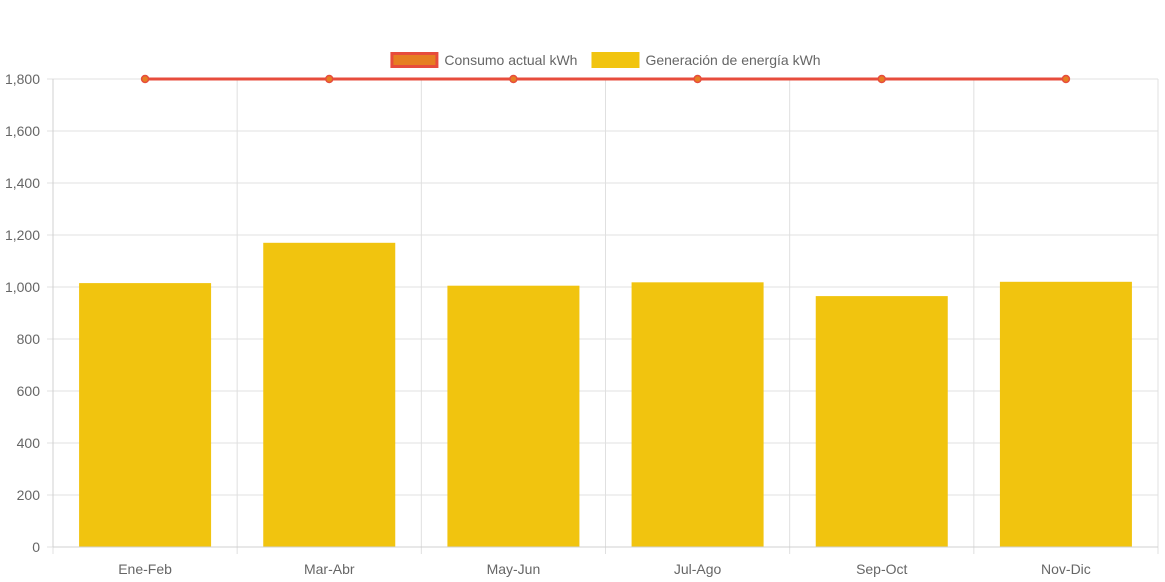  What do you see at coordinates (732, 60) in the screenshot?
I see `legend-label: Generación de energía kWh` at bounding box center [732, 60].